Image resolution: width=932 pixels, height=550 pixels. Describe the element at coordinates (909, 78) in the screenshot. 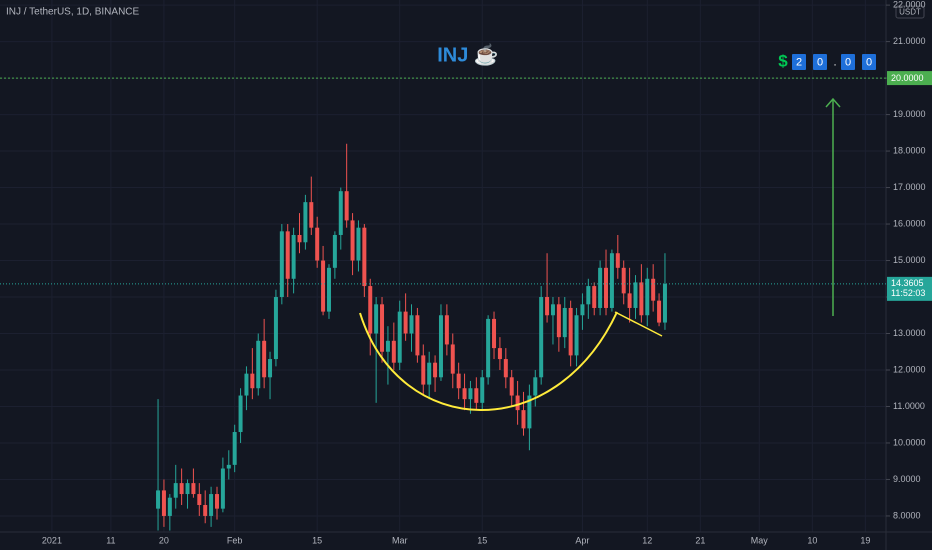

I see `target-price-box` at that location.